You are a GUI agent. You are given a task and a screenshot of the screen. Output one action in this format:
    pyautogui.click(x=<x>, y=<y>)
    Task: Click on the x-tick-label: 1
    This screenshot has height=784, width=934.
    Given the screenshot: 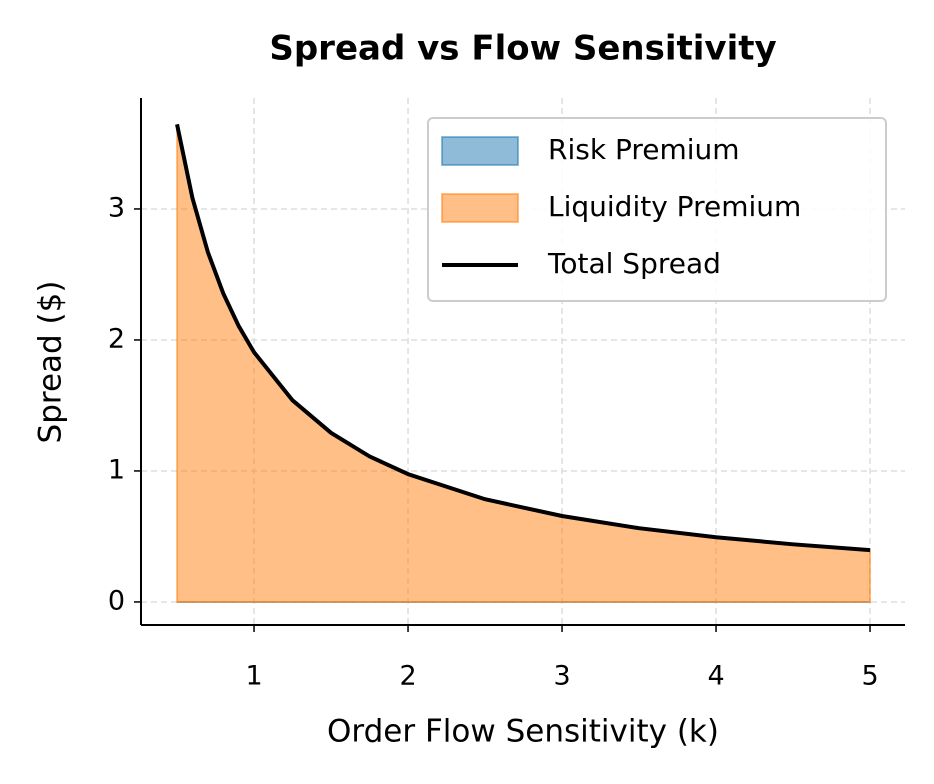 What is the action you would take?
    pyautogui.click(x=253, y=676)
    